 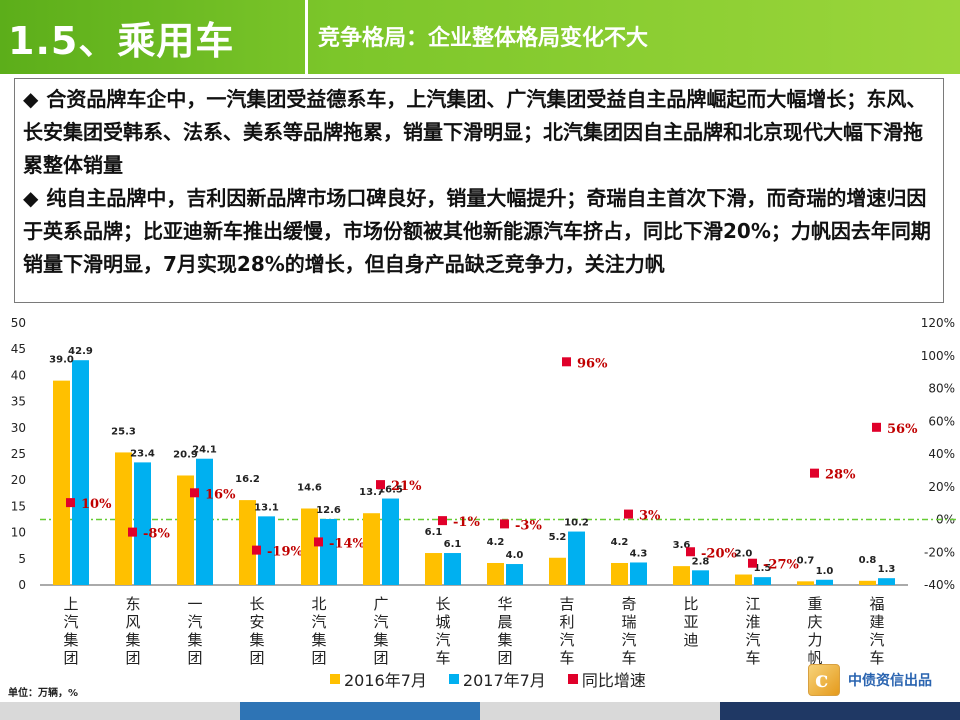 I want to click on left-axis-tick-label: 20, so click(x=18, y=480).